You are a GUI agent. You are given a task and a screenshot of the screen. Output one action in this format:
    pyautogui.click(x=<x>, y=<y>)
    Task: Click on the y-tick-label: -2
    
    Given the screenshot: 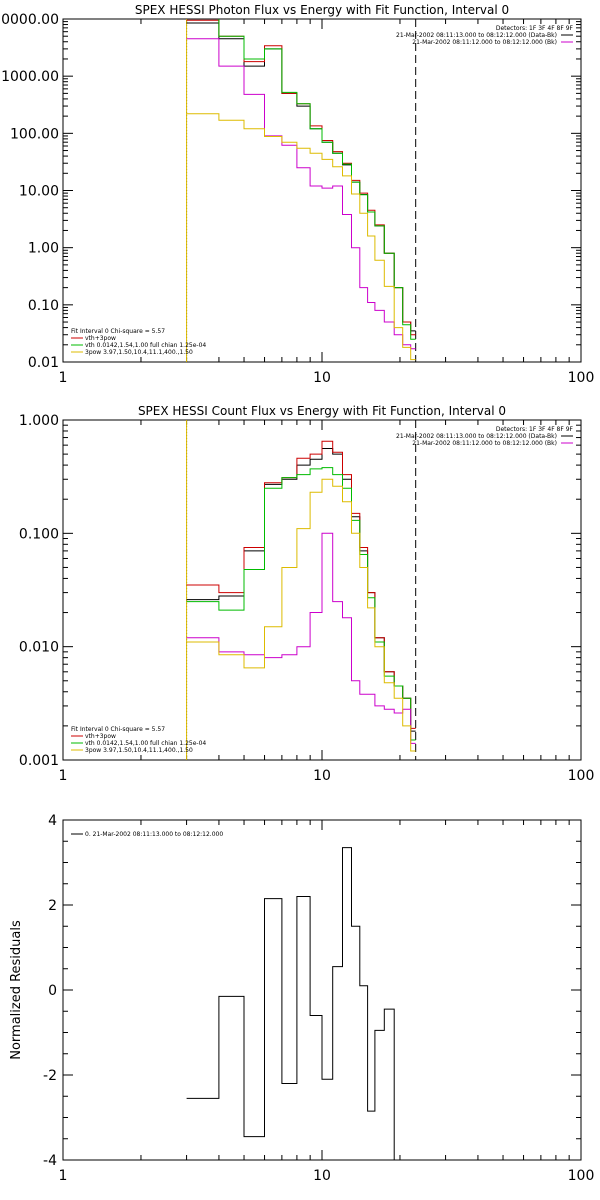 What is the action you would take?
    pyautogui.click(x=50, y=1076)
    